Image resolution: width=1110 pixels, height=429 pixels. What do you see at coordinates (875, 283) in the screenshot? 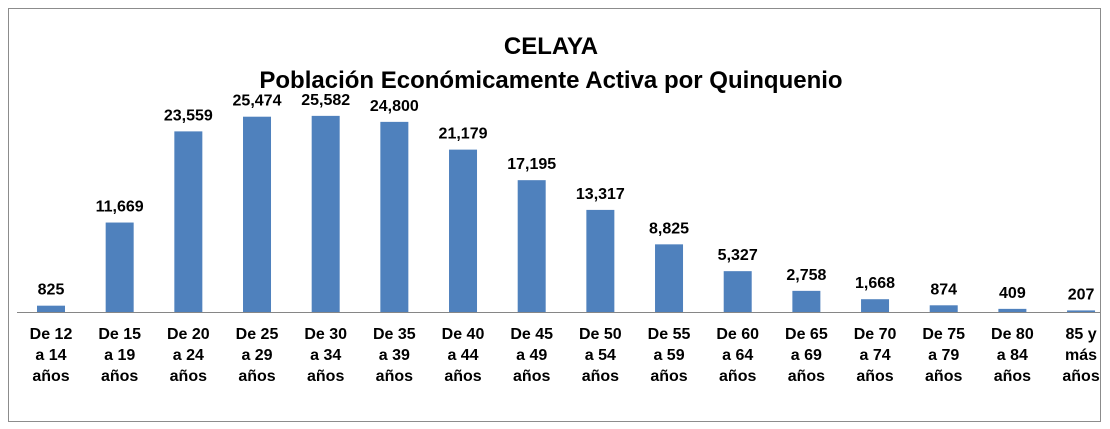
I see `data-label: 1,668` at bounding box center [875, 283].